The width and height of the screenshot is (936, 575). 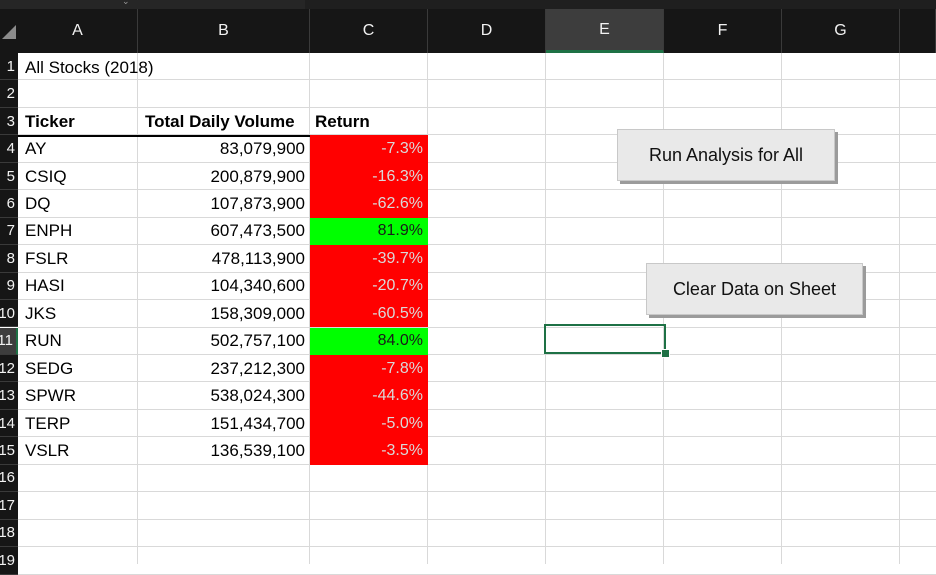 What do you see at coordinates (9, 176) in the screenshot?
I see `row-header-5: 5` at bounding box center [9, 176].